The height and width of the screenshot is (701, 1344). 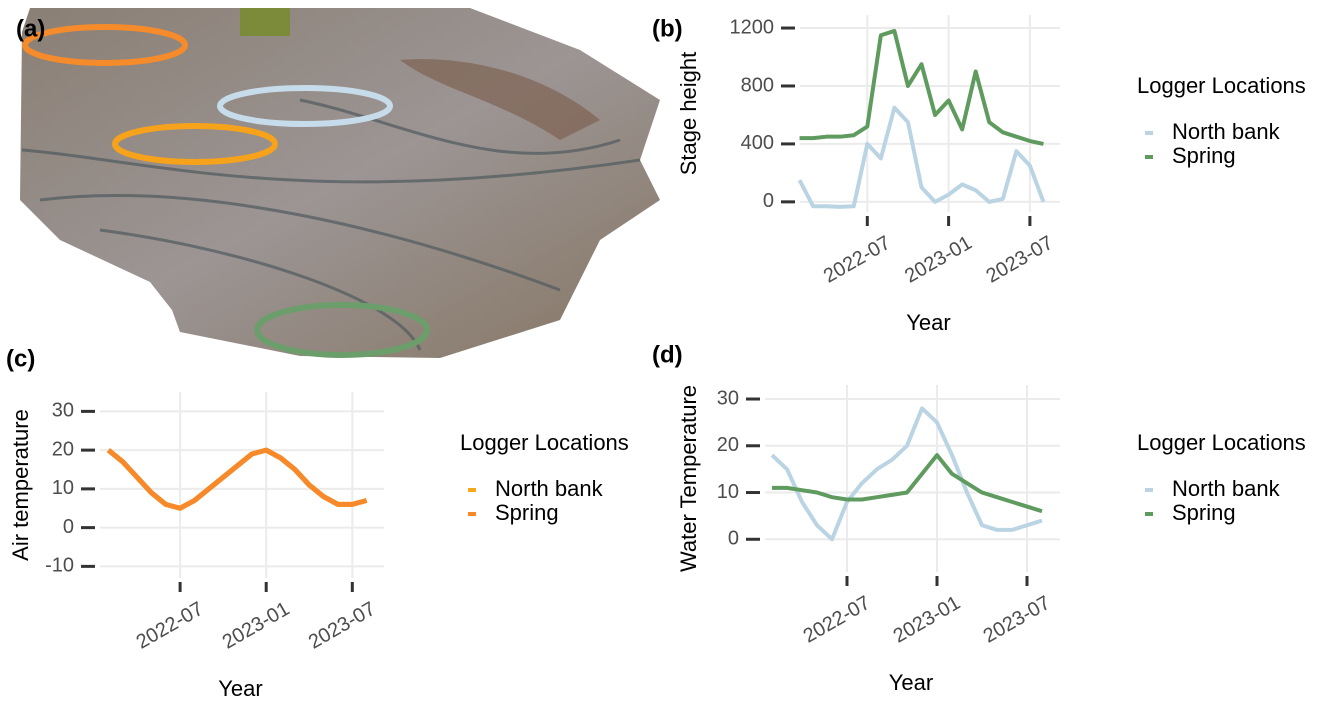 What do you see at coordinates (59, 566) in the screenshot?
I see `y-tick-label: -10` at bounding box center [59, 566].